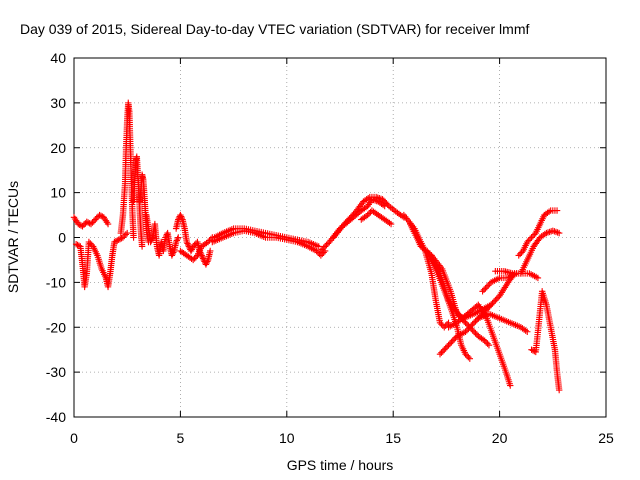 The width and height of the screenshot is (640, 480). I want to click on x-tick-label: 10, so click(287, 438).